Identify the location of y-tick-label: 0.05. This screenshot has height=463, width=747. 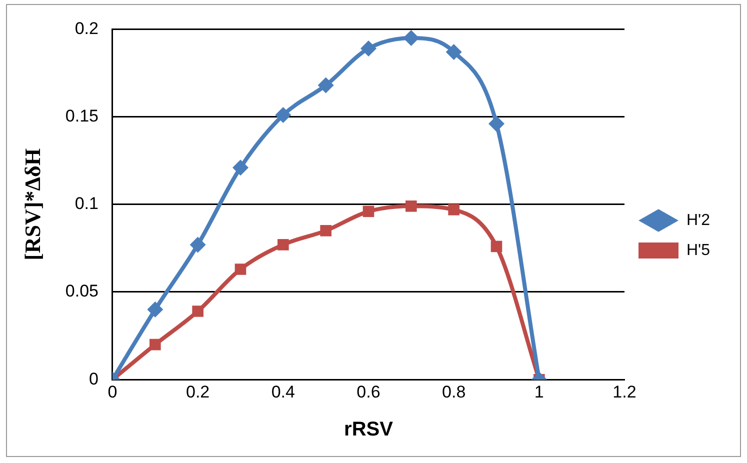
(81, 291).